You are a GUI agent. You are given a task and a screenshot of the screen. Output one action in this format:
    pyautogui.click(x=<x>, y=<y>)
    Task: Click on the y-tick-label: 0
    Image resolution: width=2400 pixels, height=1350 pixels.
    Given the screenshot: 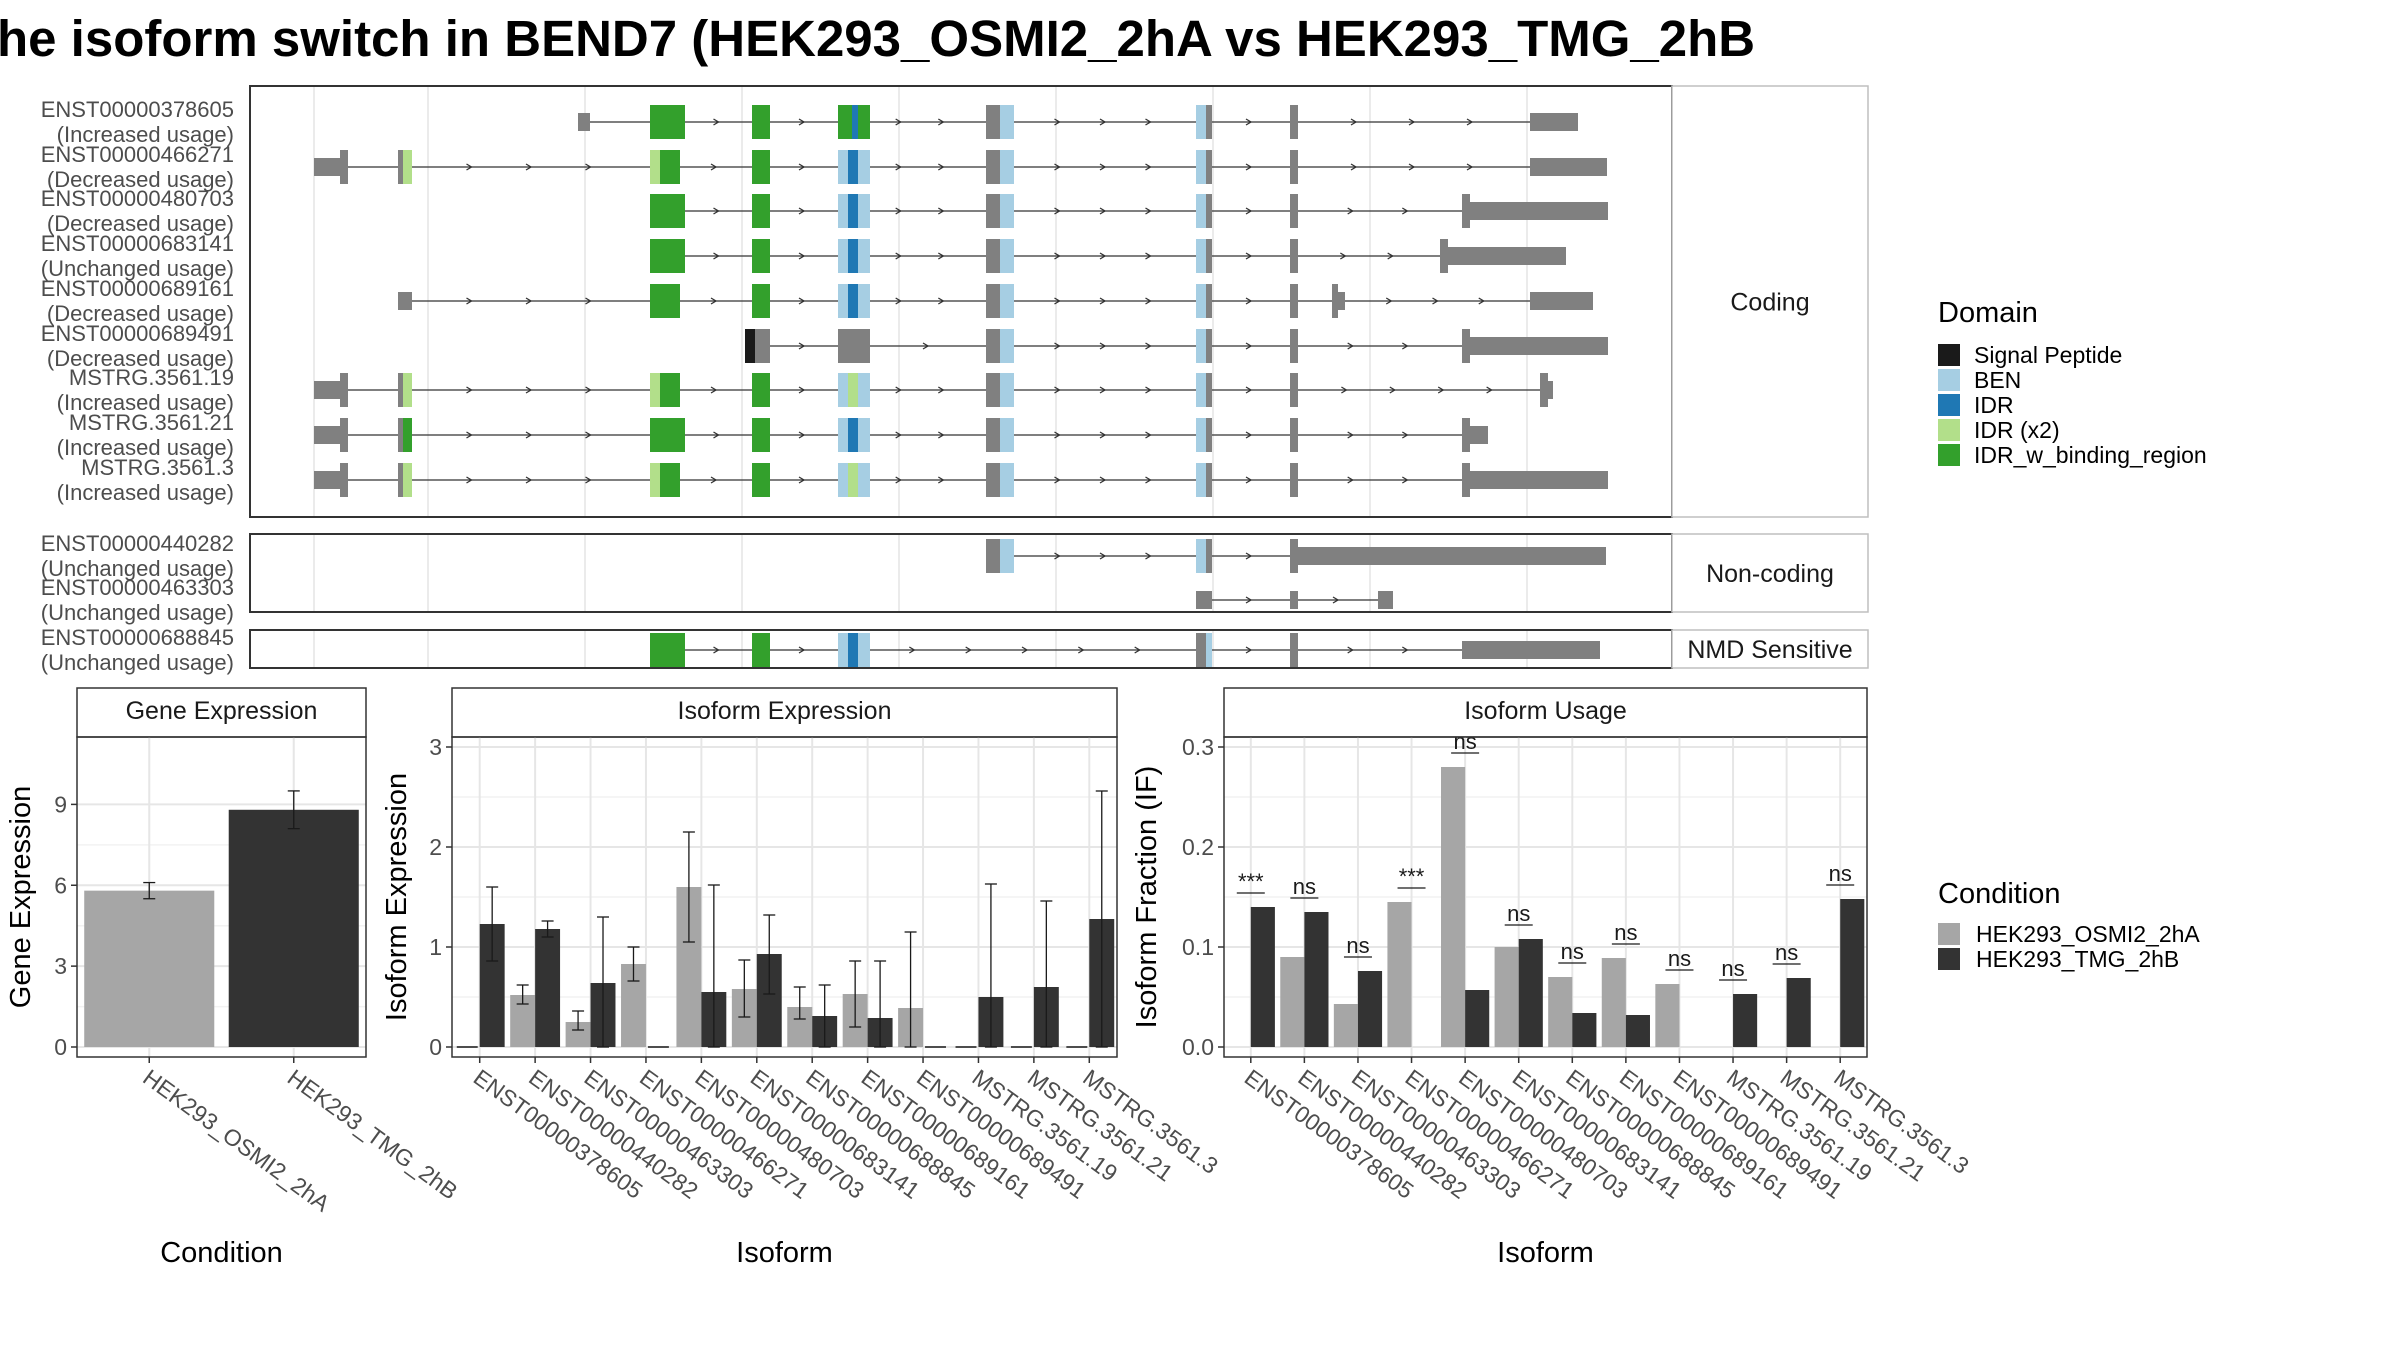 What is the action you would take?
    pyautogui.click(x=435, y=1047)
    